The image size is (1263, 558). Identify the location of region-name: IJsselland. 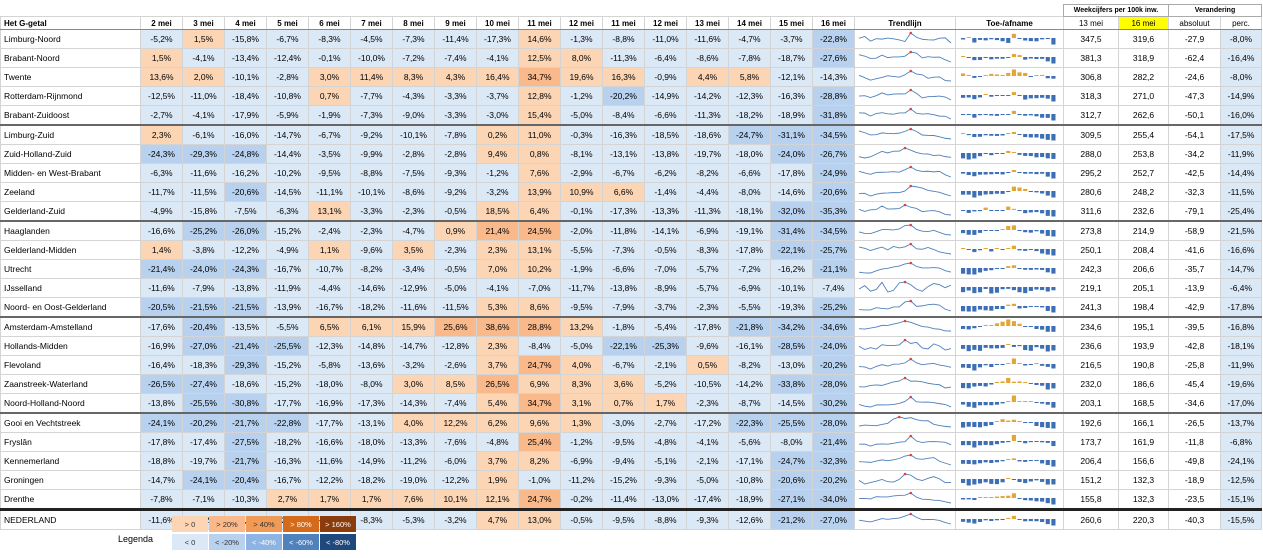
(70, 288).